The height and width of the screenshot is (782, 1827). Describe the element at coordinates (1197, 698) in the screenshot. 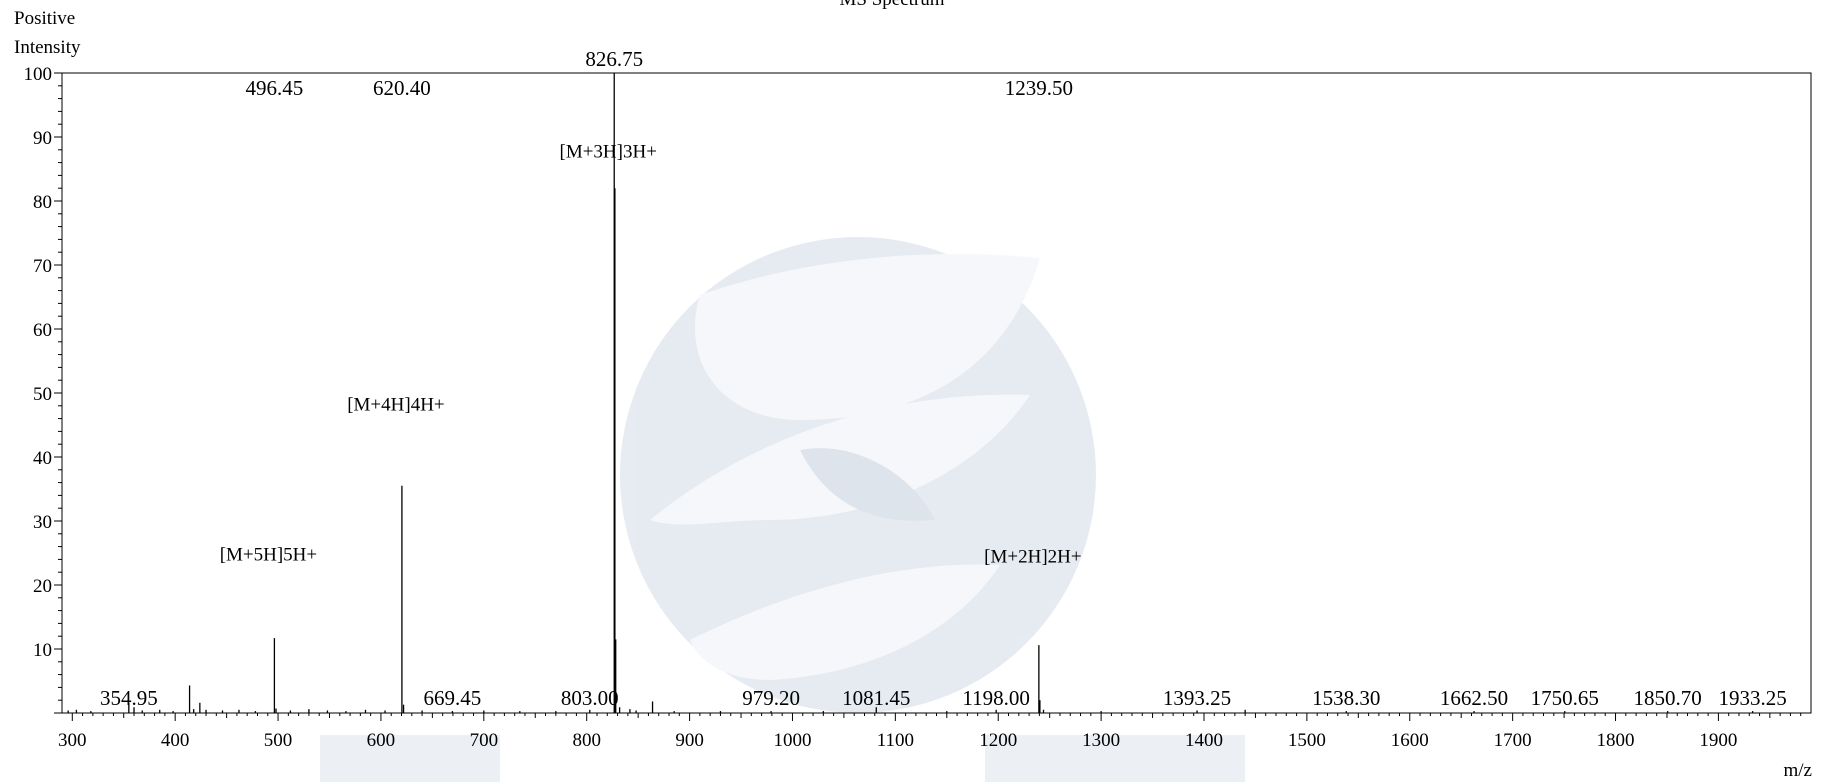

I see `peak-label: 1393.25` at that location.